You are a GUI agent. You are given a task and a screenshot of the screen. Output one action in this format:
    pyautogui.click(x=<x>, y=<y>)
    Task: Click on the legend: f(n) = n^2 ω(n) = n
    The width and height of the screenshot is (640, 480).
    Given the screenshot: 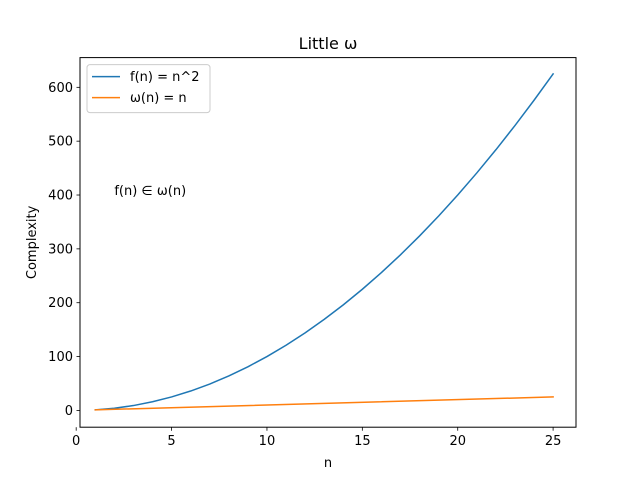 What is the action you would take?
    pyautogui.click(x=148, y=89)
    